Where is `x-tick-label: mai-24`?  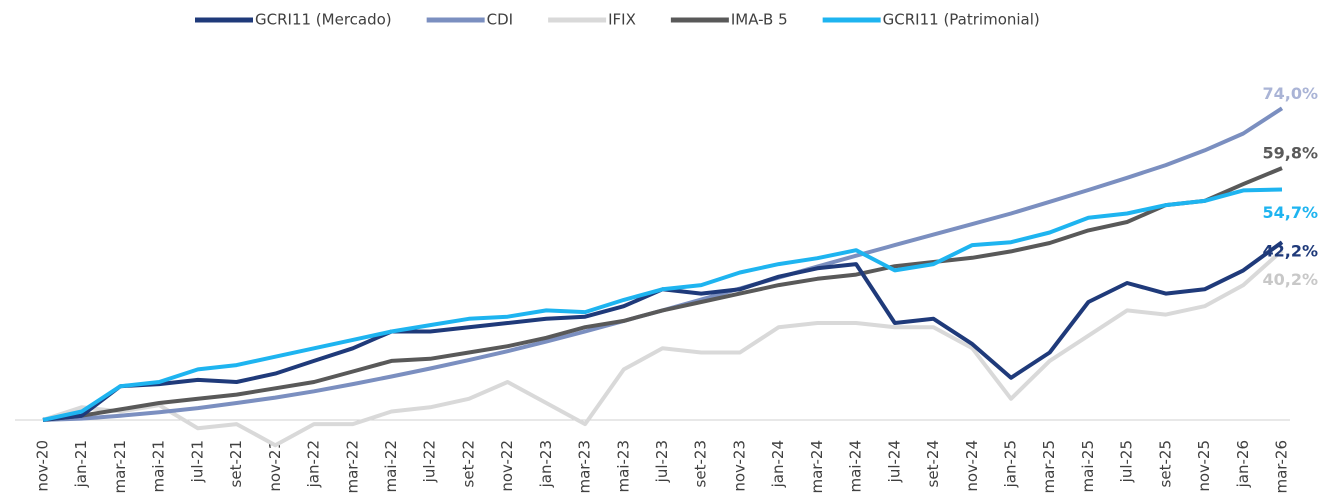 x-tick-label: mai-24 is located at coordinates (856, 466).